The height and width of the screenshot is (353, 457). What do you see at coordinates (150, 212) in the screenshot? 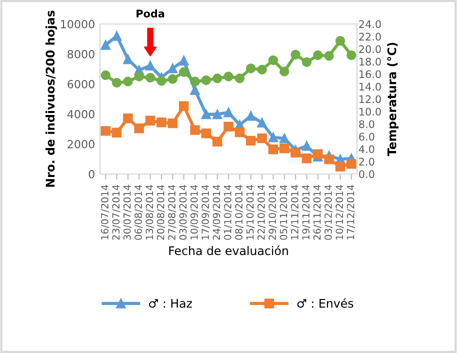
I see `x-tick-label: 13/08/2014` at bounding box center [150, 212].